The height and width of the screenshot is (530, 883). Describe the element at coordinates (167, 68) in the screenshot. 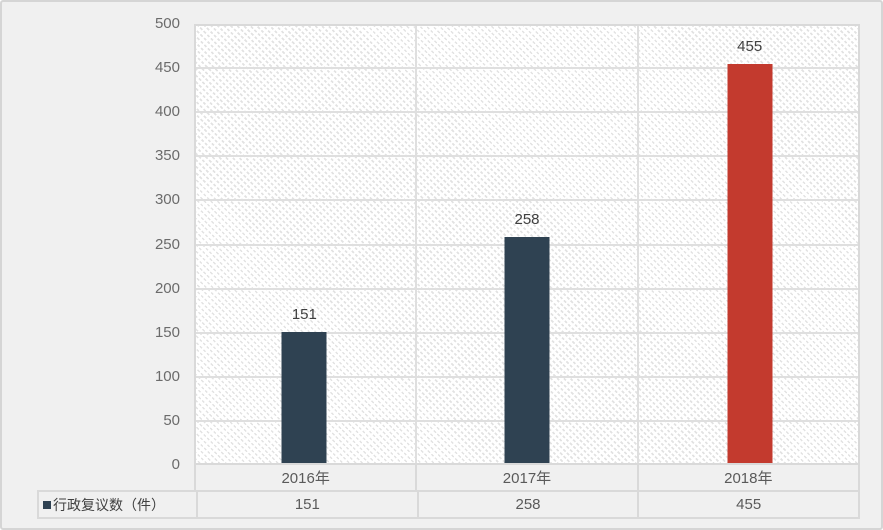

I see `y-tick-label: 450` at that location.